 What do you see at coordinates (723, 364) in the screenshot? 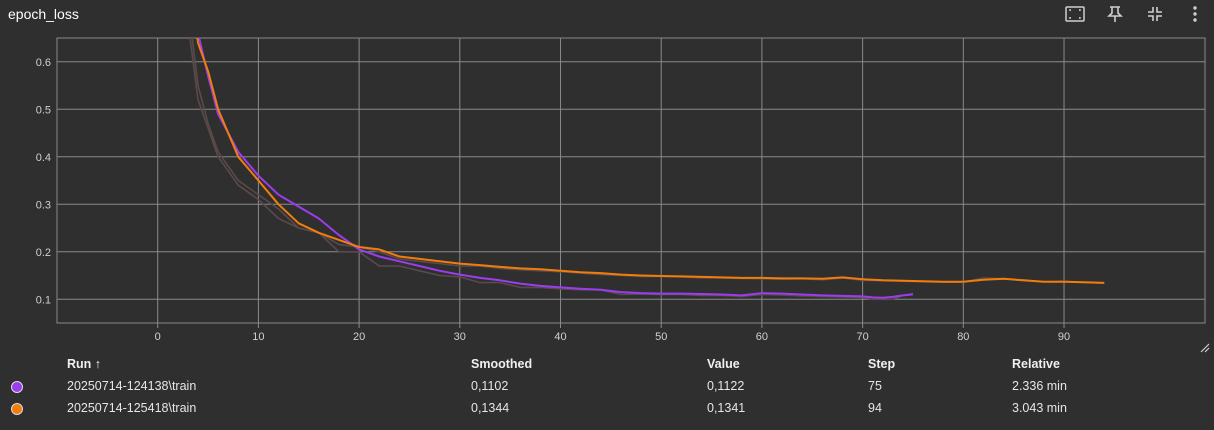
I see `col-value-header: Value` at bounding box center [723, 364].